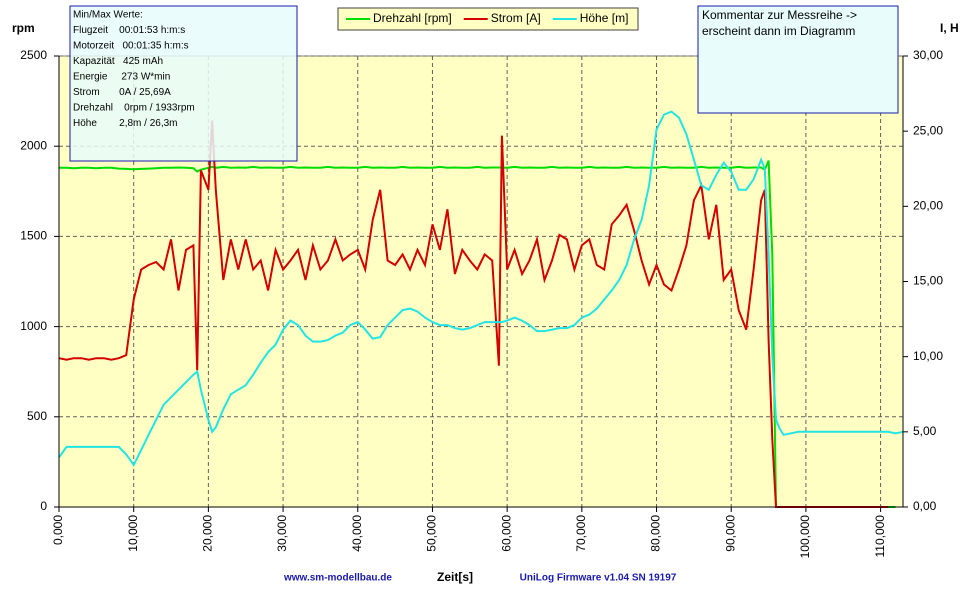 The width and height of the screenshot is (970, 604). What do you see at coordinates (798, 59) in the screenshot?
I see `comment-box` at bounding box center [798, 59].